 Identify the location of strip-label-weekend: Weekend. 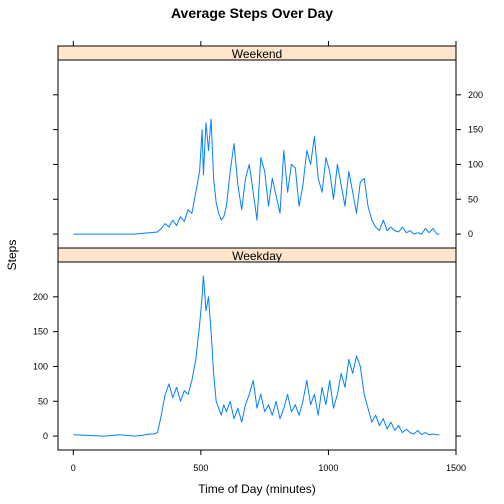
(257, 54).